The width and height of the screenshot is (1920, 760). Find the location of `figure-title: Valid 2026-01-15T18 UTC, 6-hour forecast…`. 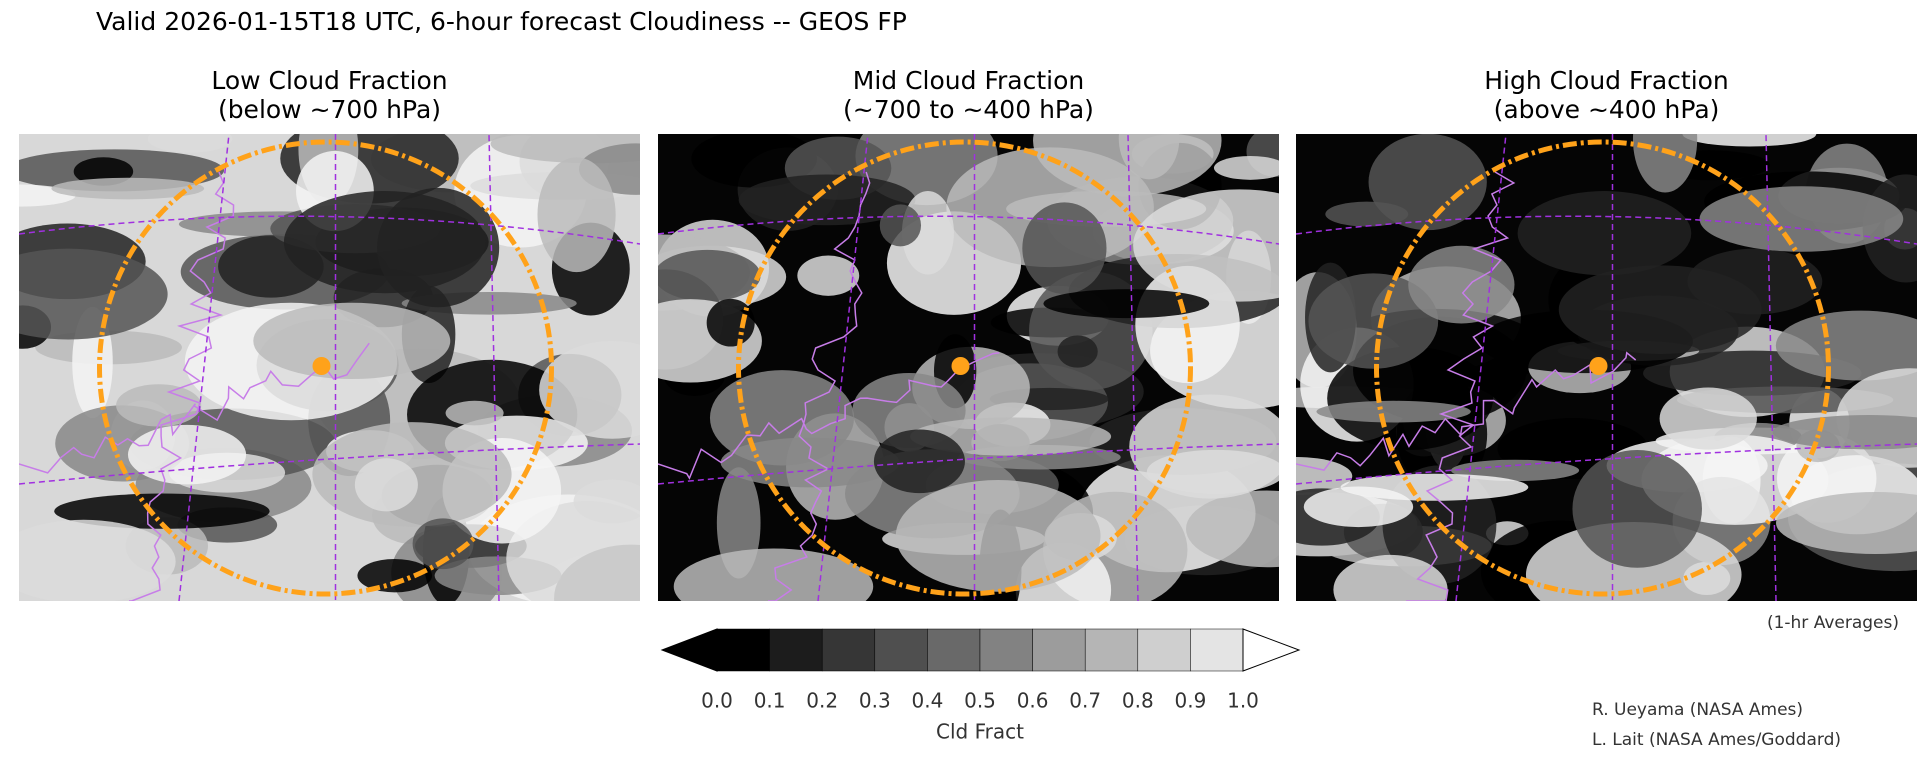

figure-title: Valid 2026-01-15T18 UTC, 6-hour forecast… is located at coordinates (501, 21).